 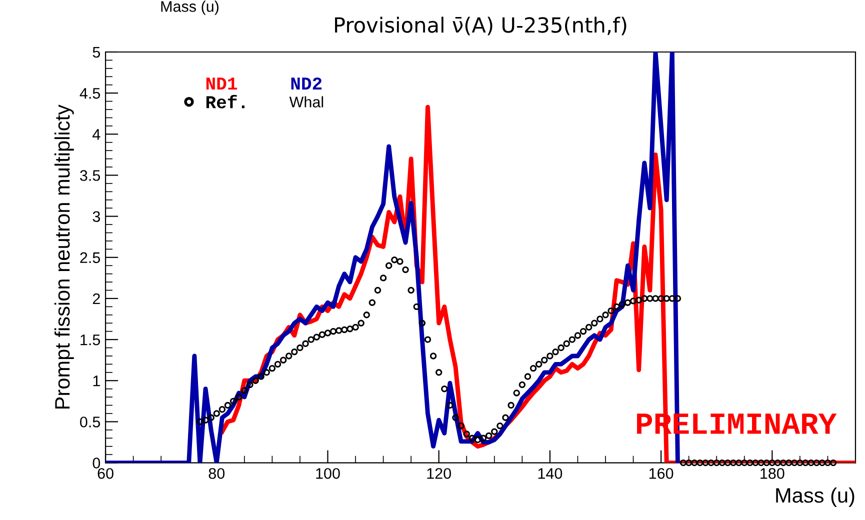 What do you see at coordinates (96, 381) in the screenshot?
I see `y-tick-label: 1` at bounding box center [96, 381].